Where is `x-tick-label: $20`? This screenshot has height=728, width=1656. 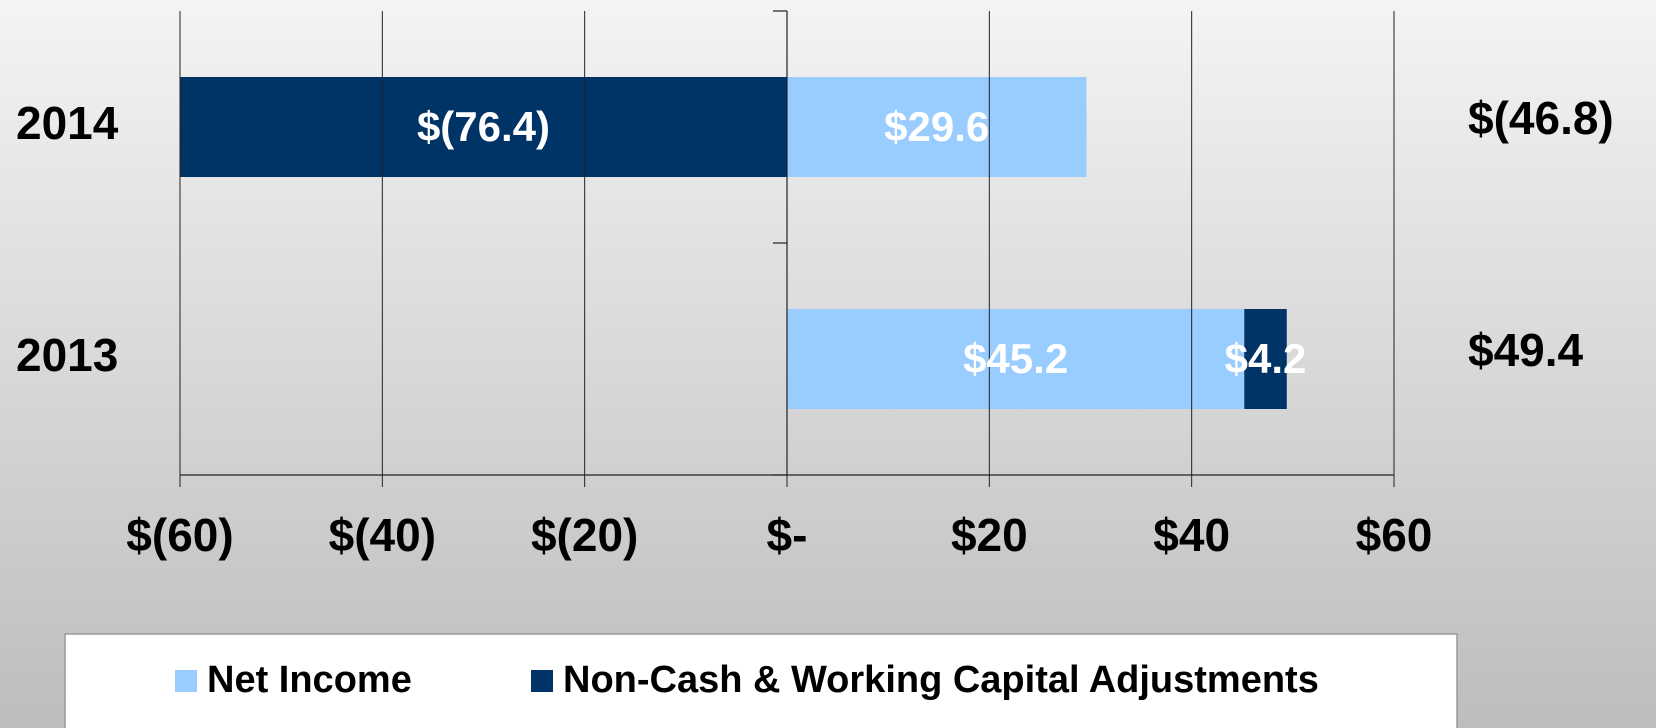 x-tick-label: $20 is located at coordinates (989, 535).